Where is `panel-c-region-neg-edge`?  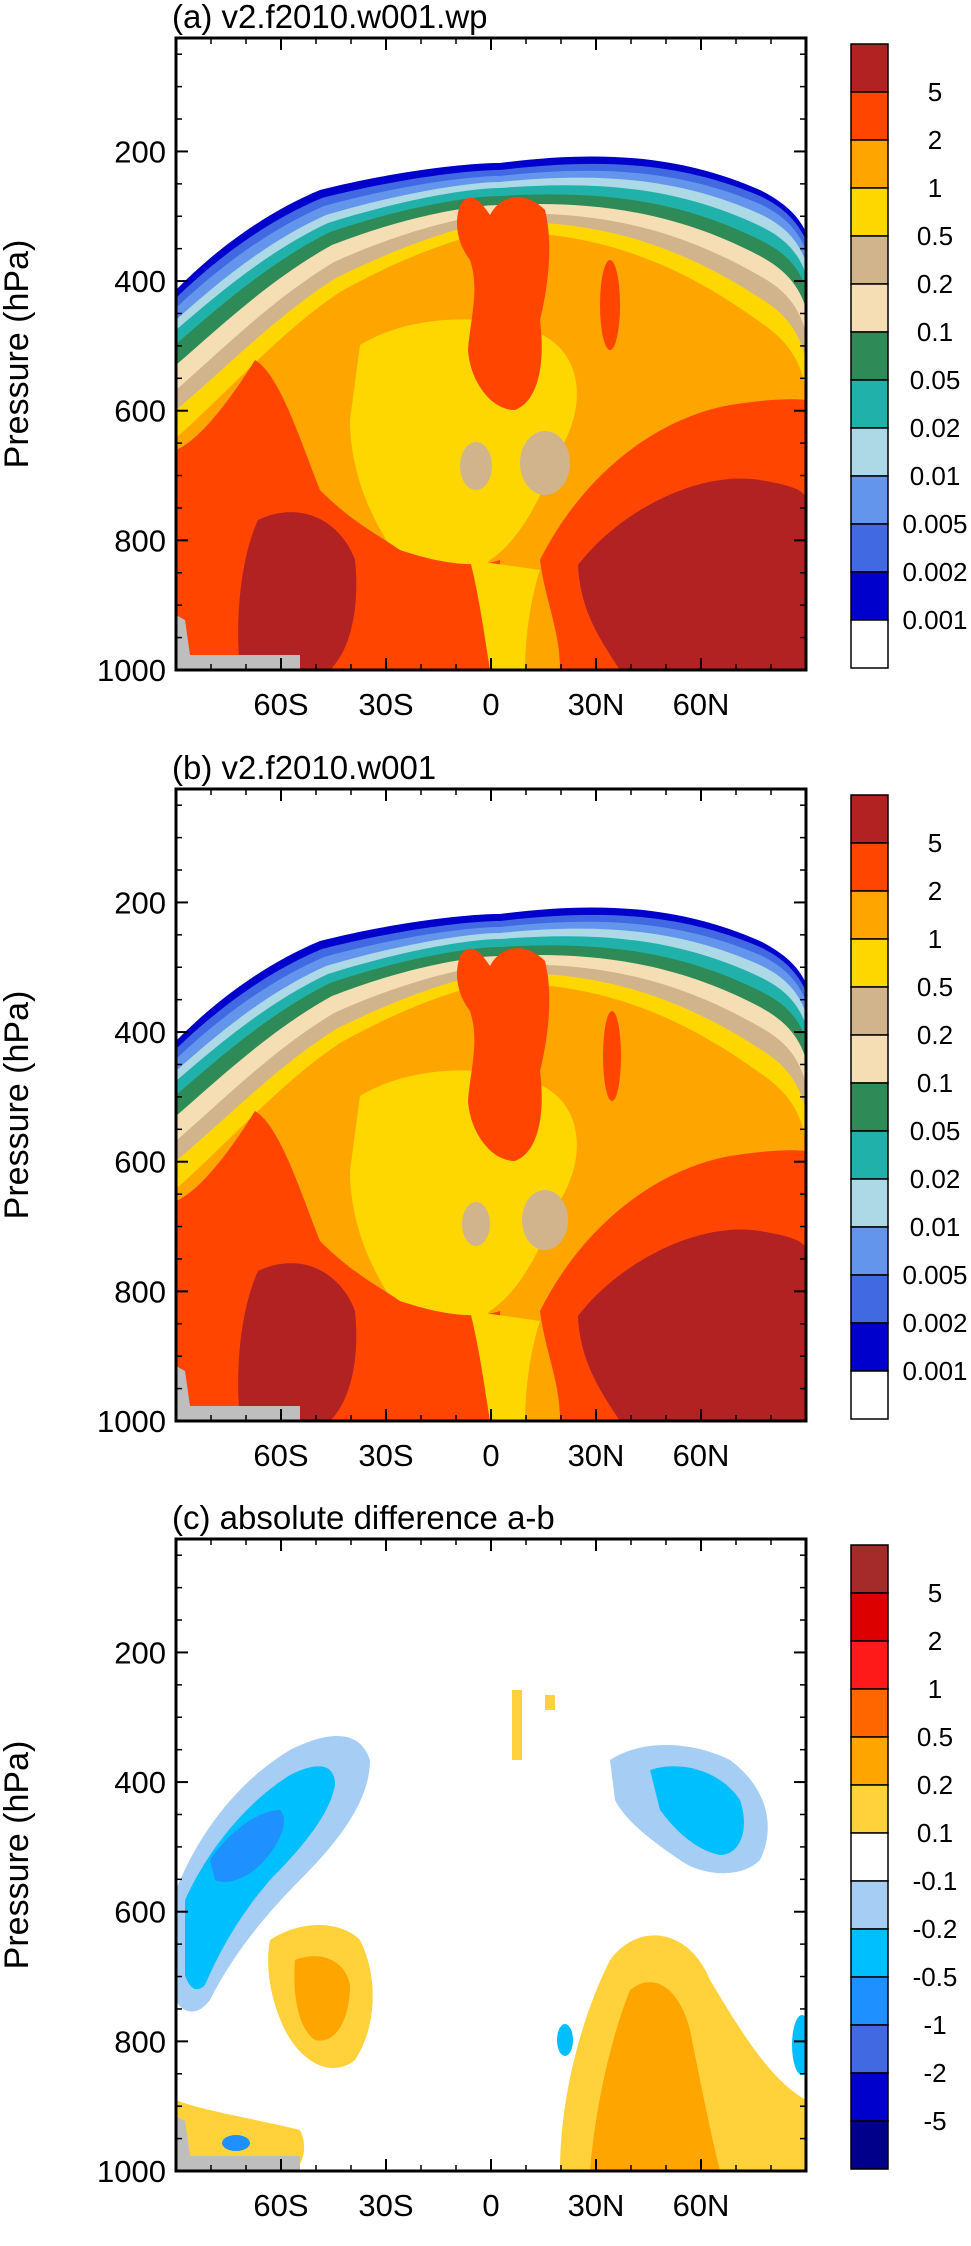 panel-c-region-neg-edge is located at coordinates (799, 2045).